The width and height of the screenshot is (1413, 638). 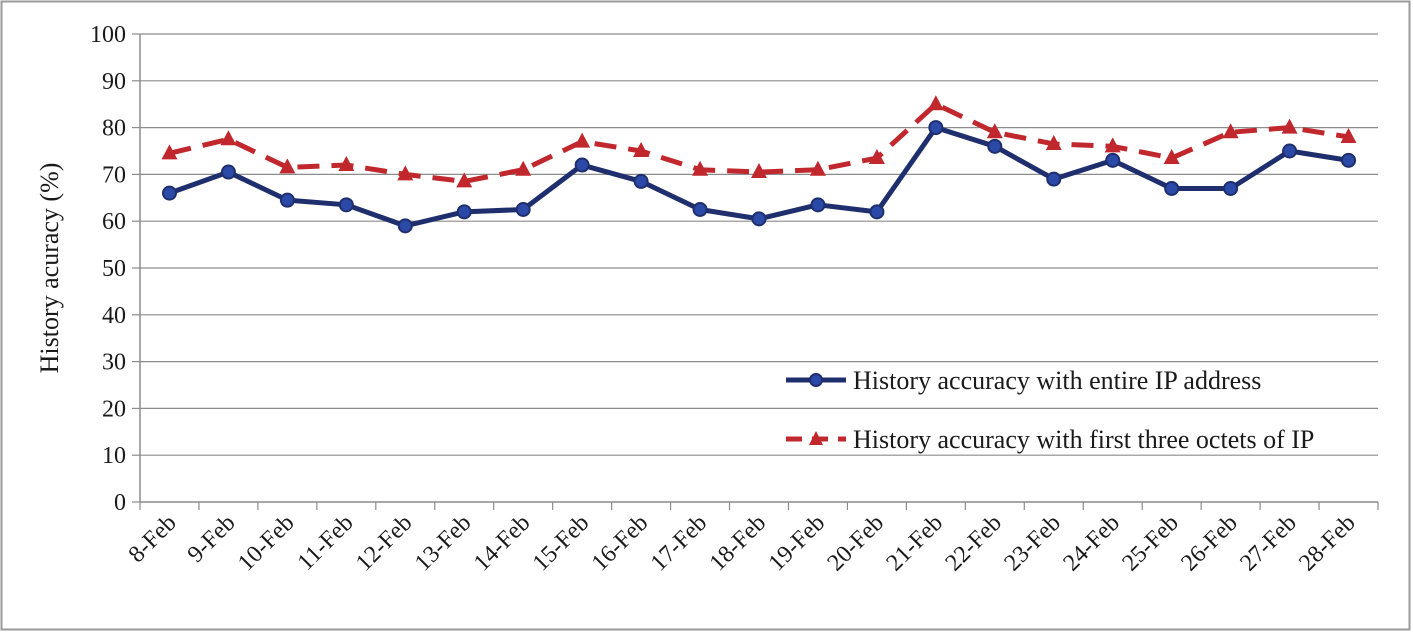 What do you see at coordinates (1057, 380) in the screenshot?
I see `legend-label-entire-ip: History accuracy with entire IP address` at bounding box center [1057, 380].